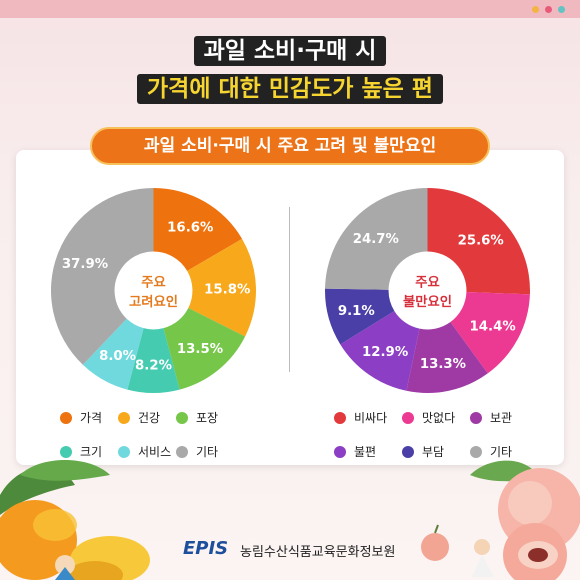 This screenshot has height=580, width=580. I want to click on slice-value-label: 13.5%, so click(200, 349).